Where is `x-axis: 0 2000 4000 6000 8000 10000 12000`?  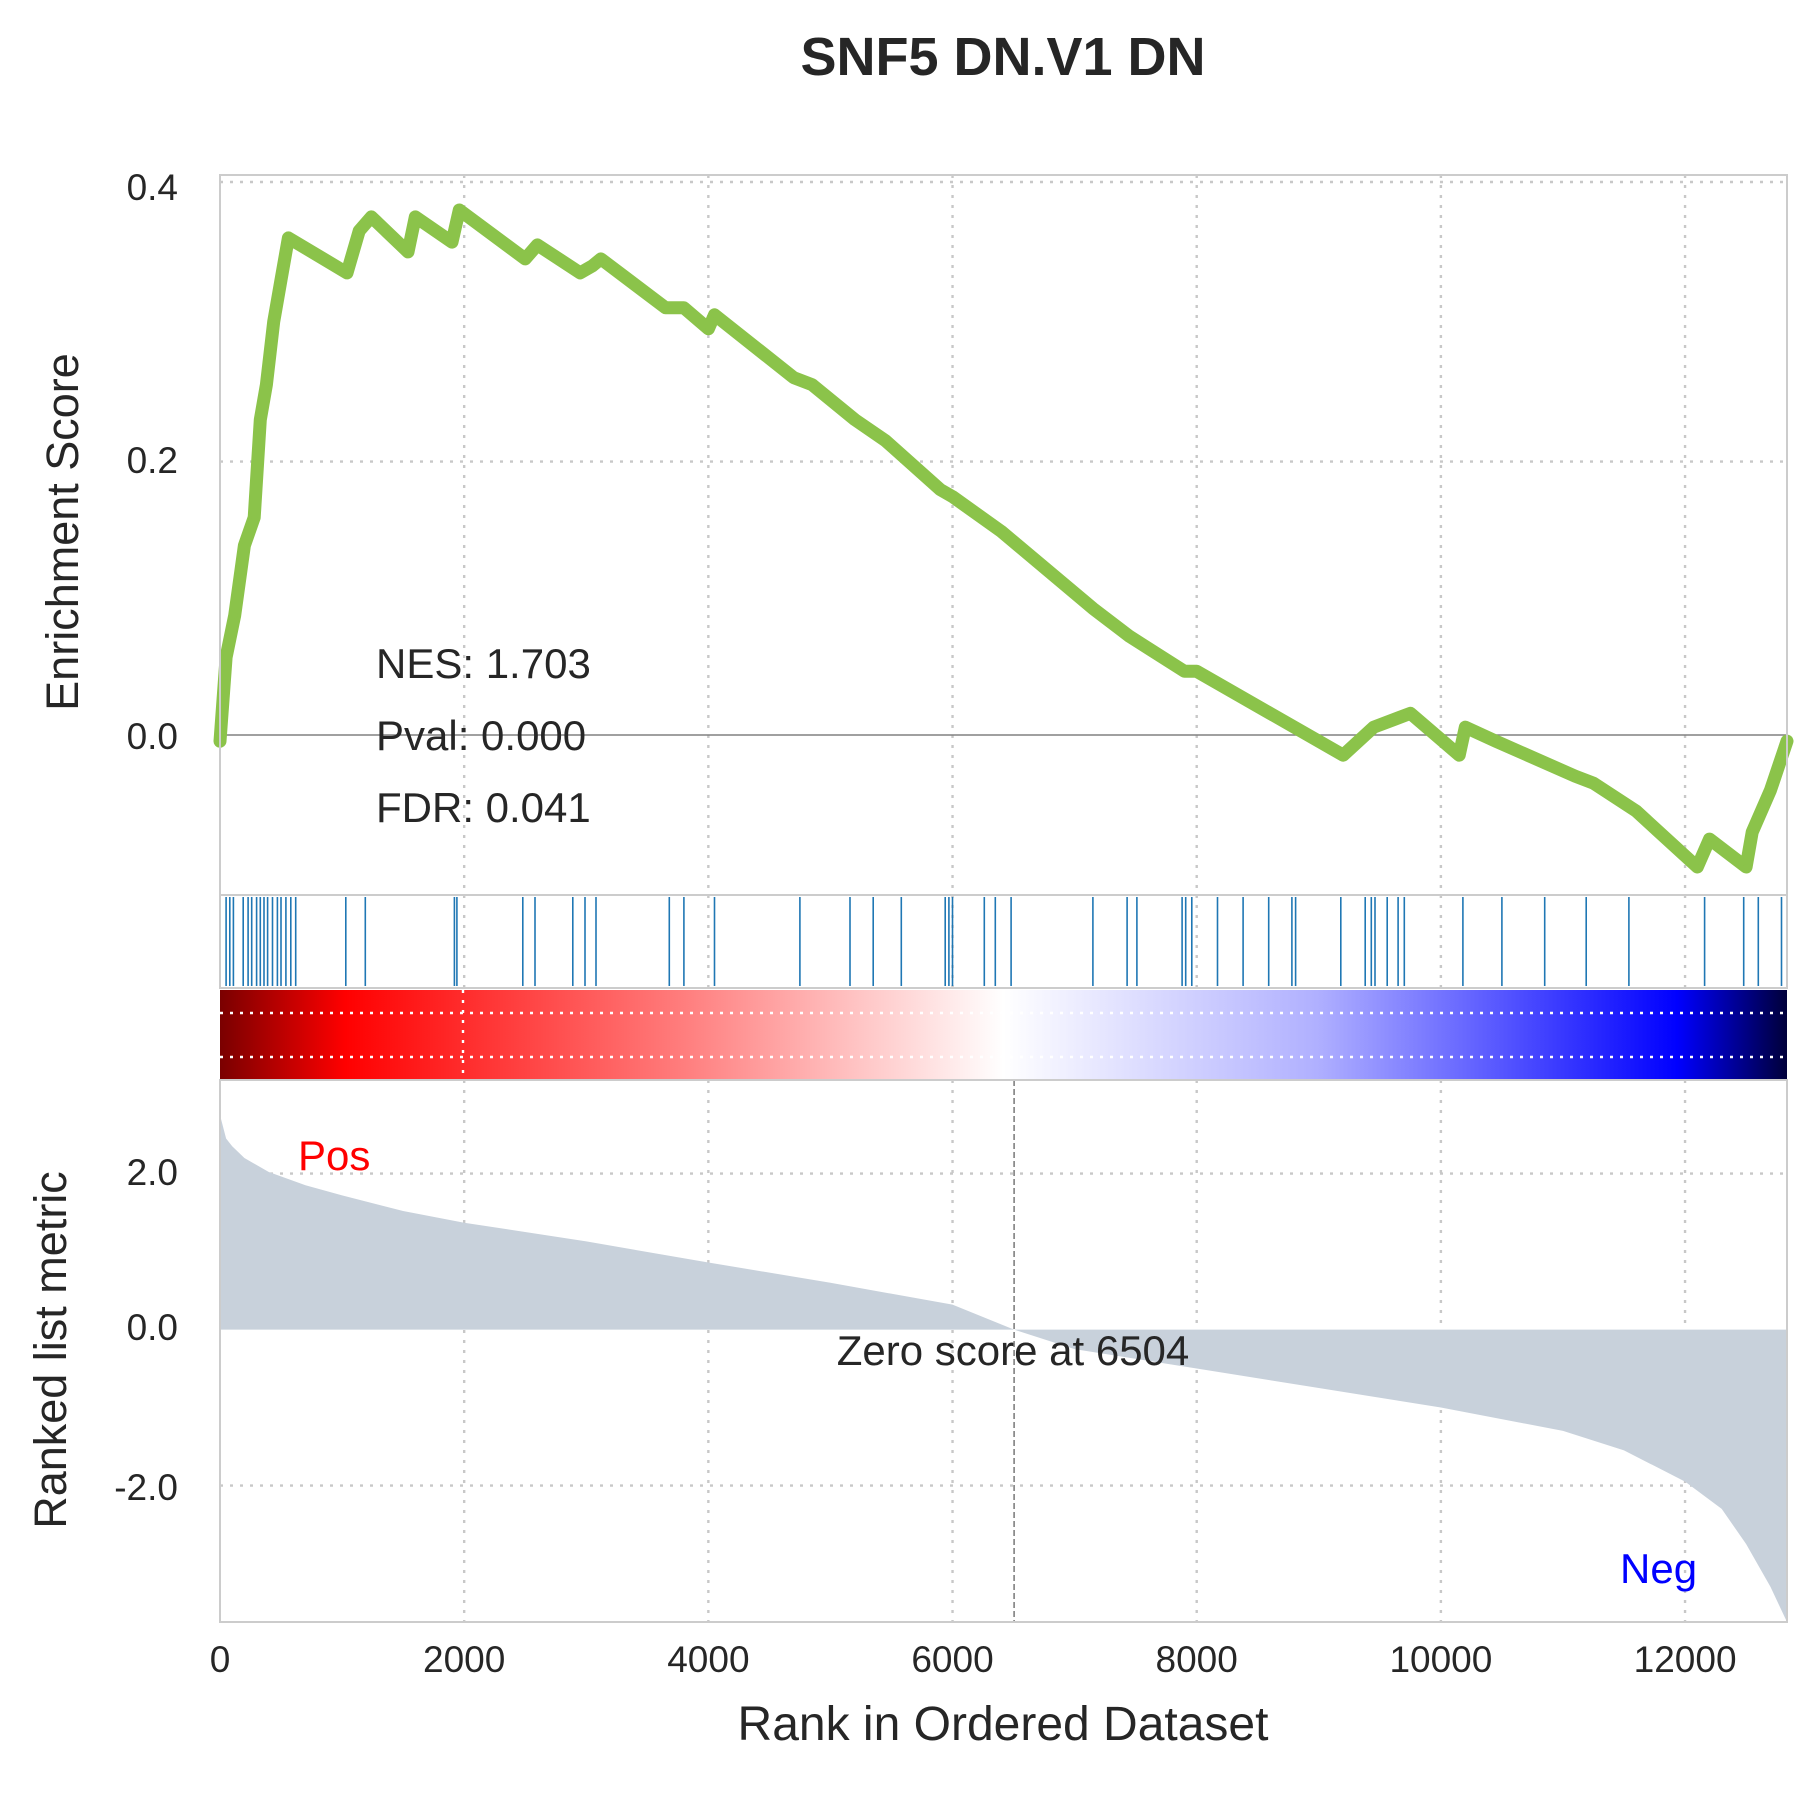
x-axis: 0 2000 4000 6000 8000 10000 12000 is located at coordinates (973, 1659).